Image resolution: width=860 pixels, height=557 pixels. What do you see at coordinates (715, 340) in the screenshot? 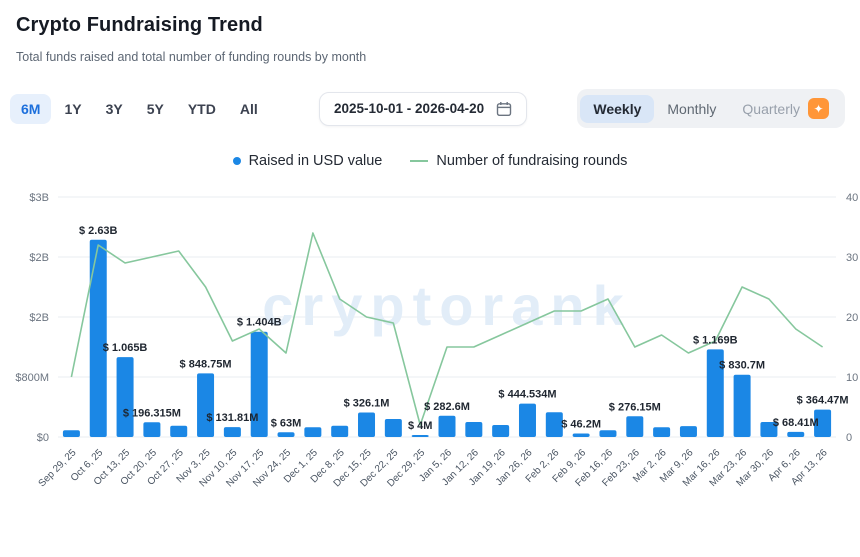
I see `bar-value-label: $ 1.169B` at bounding box center [715, 340].